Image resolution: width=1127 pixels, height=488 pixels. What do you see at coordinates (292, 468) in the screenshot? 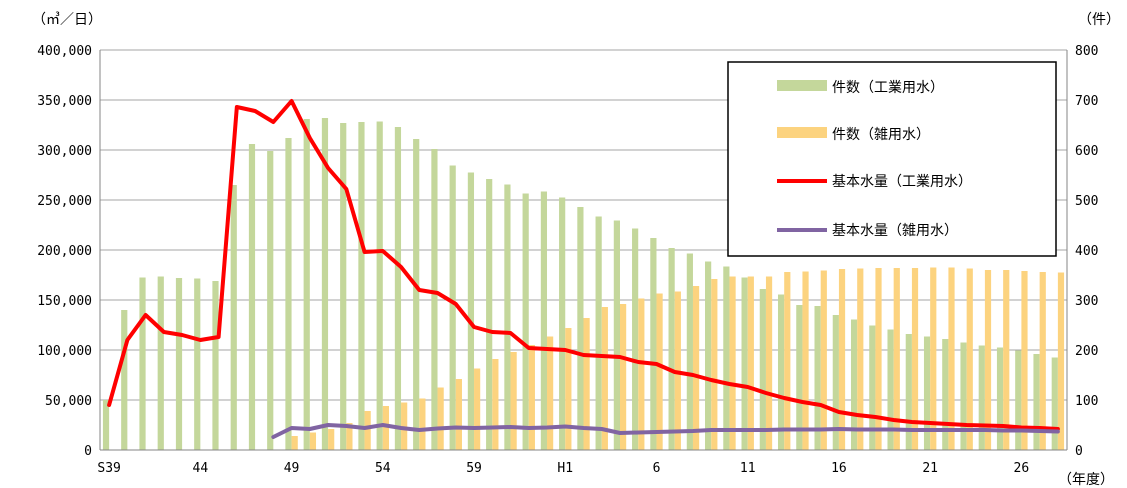
I see `x-tick-label: 49` at bounding box center [292, 468].